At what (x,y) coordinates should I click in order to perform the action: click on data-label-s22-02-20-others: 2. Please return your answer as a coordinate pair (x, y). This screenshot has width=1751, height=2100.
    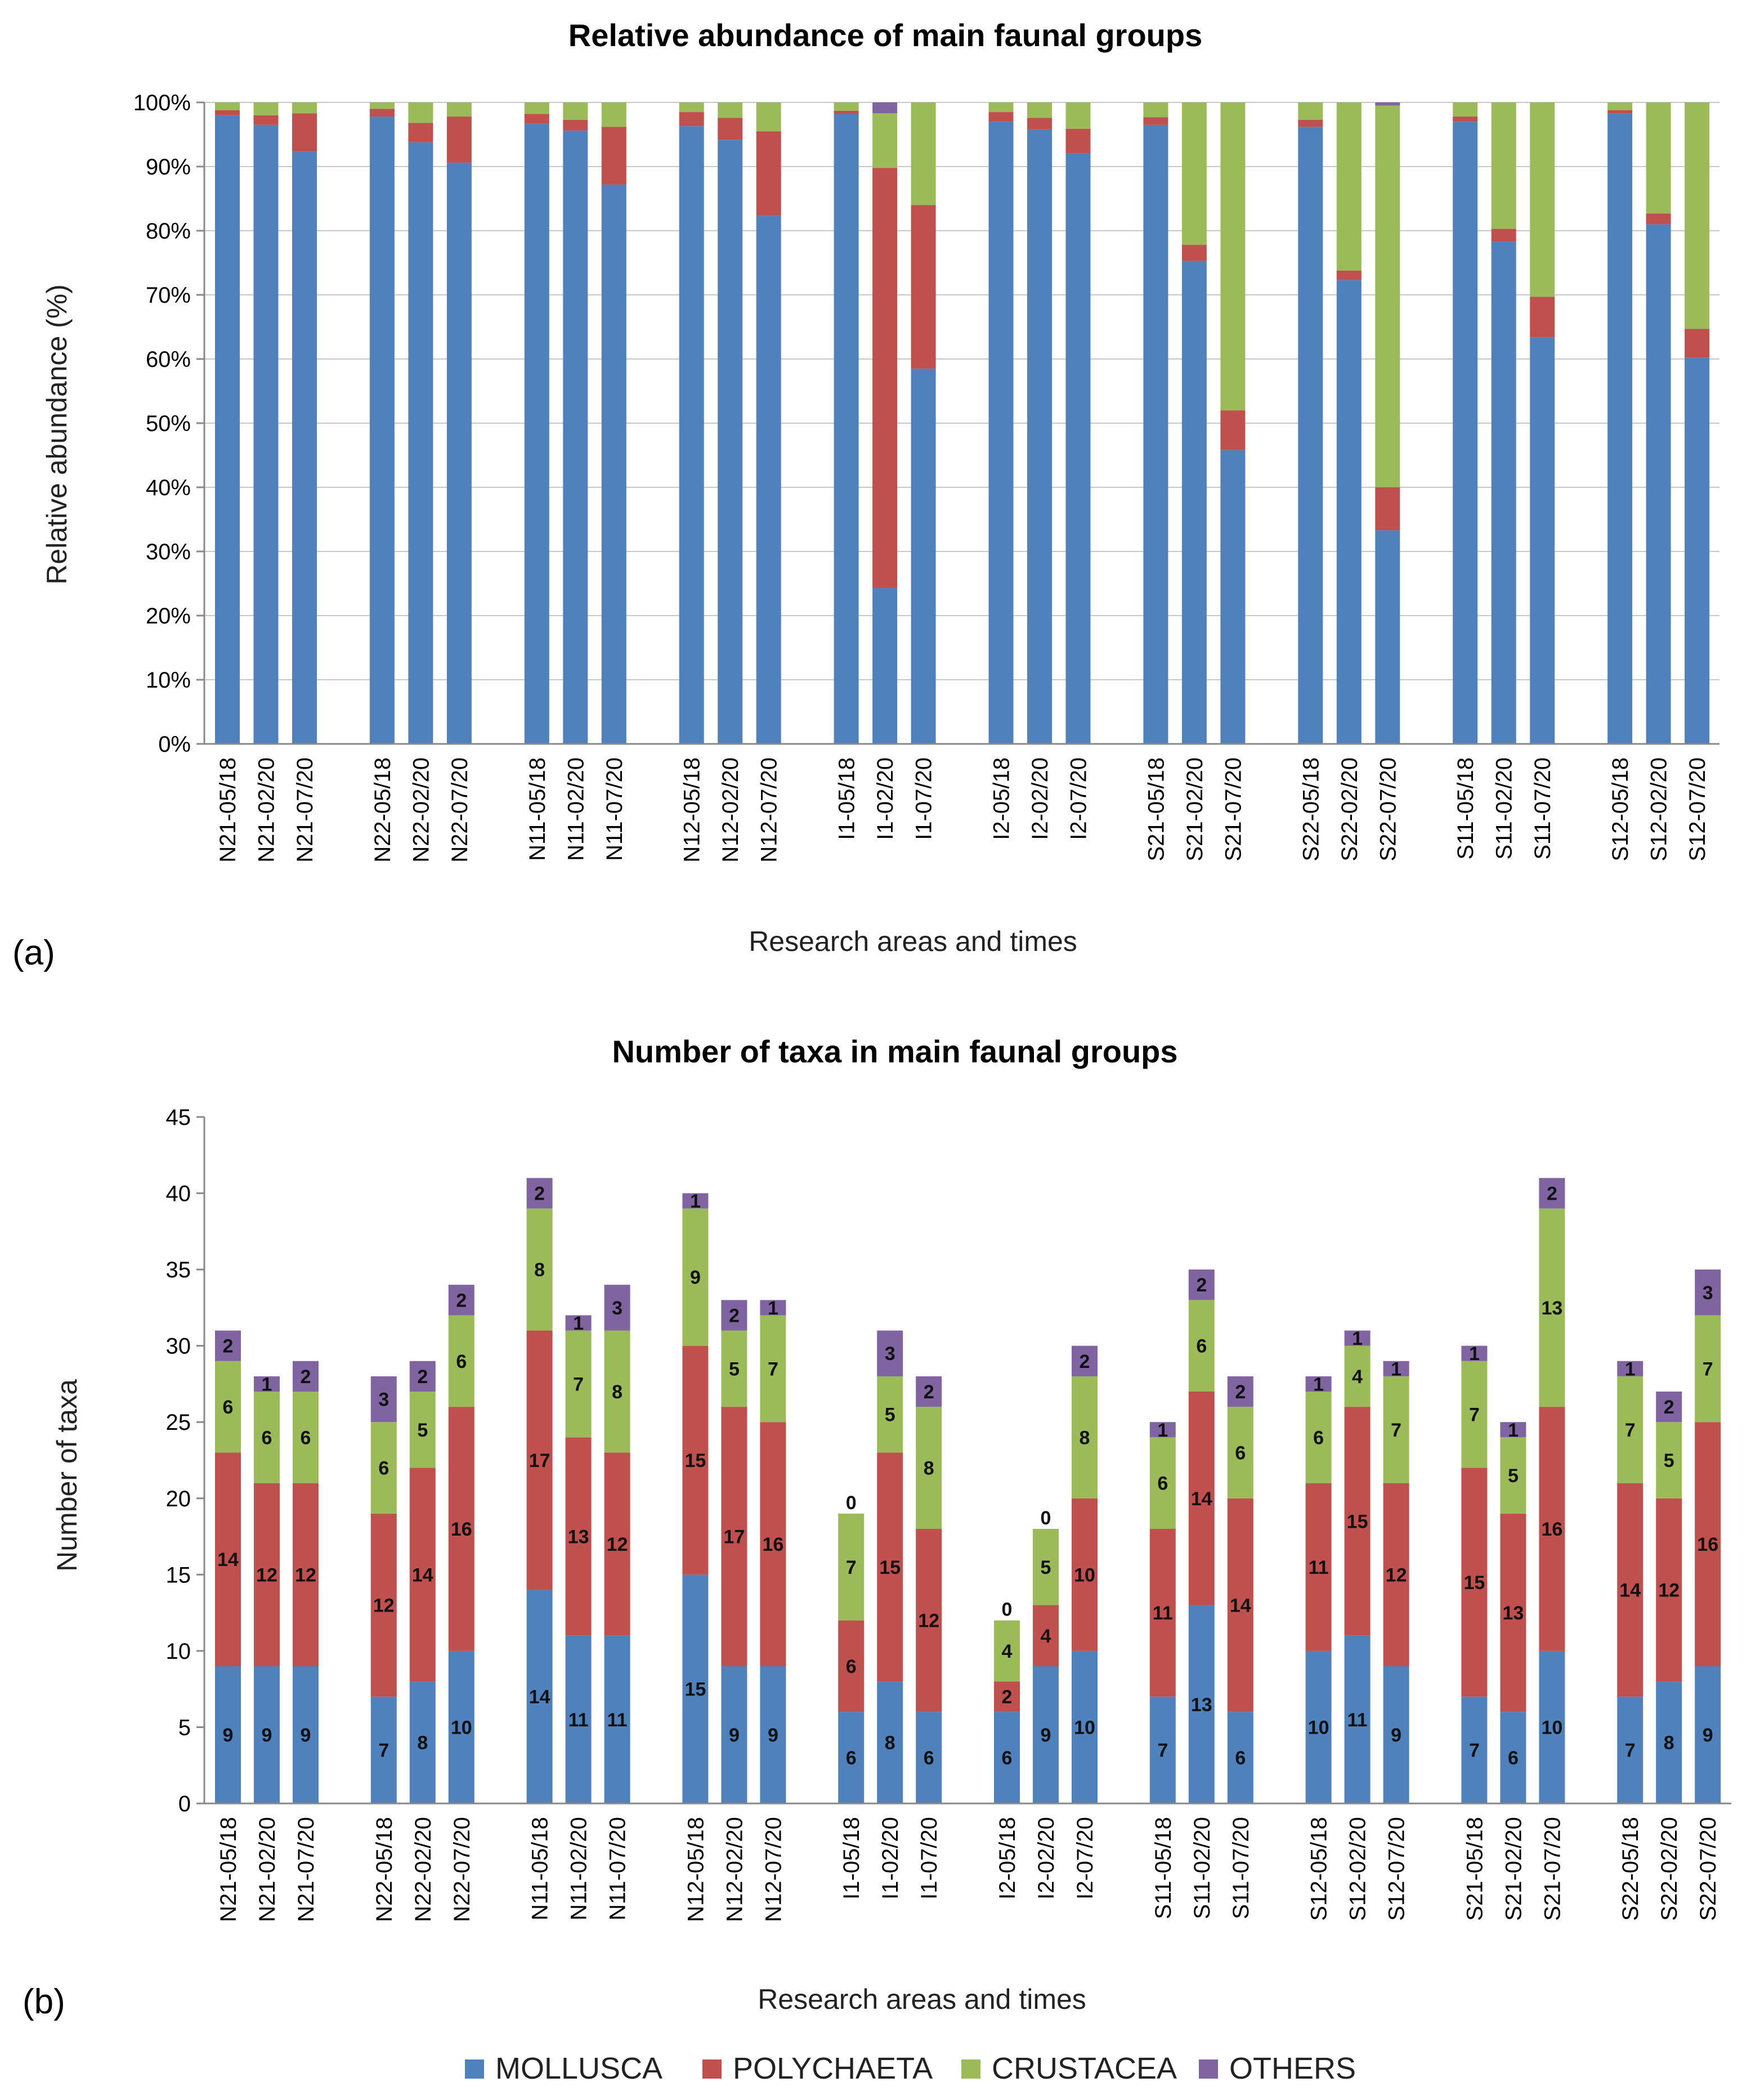
    Looking at the image, I should click on (1669, 1407).